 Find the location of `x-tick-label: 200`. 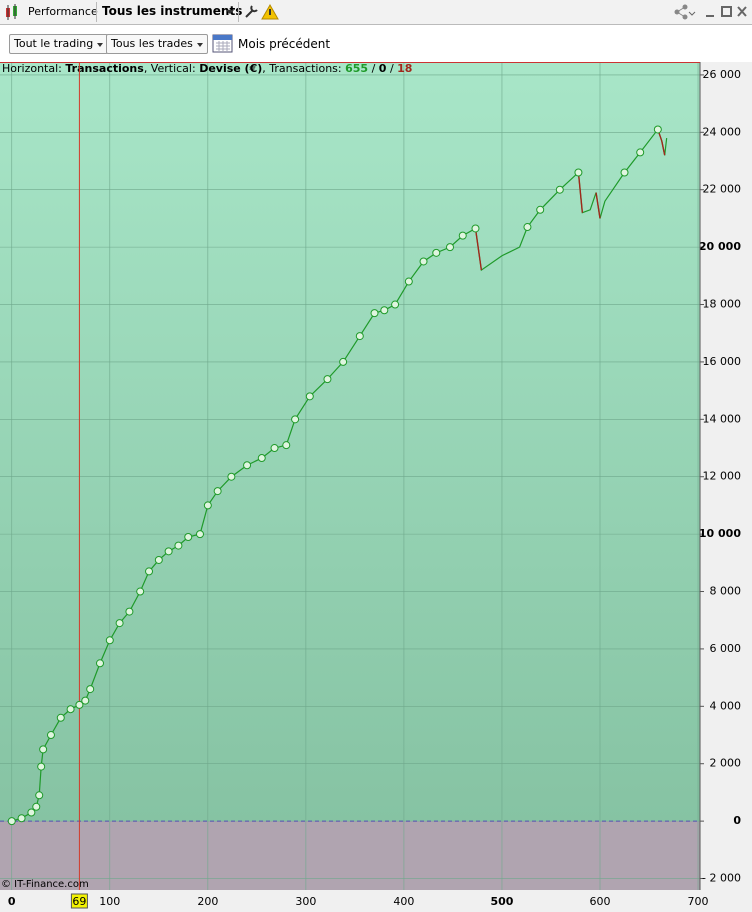

x-tick-label: 200 is located at coordinates (207, 901).